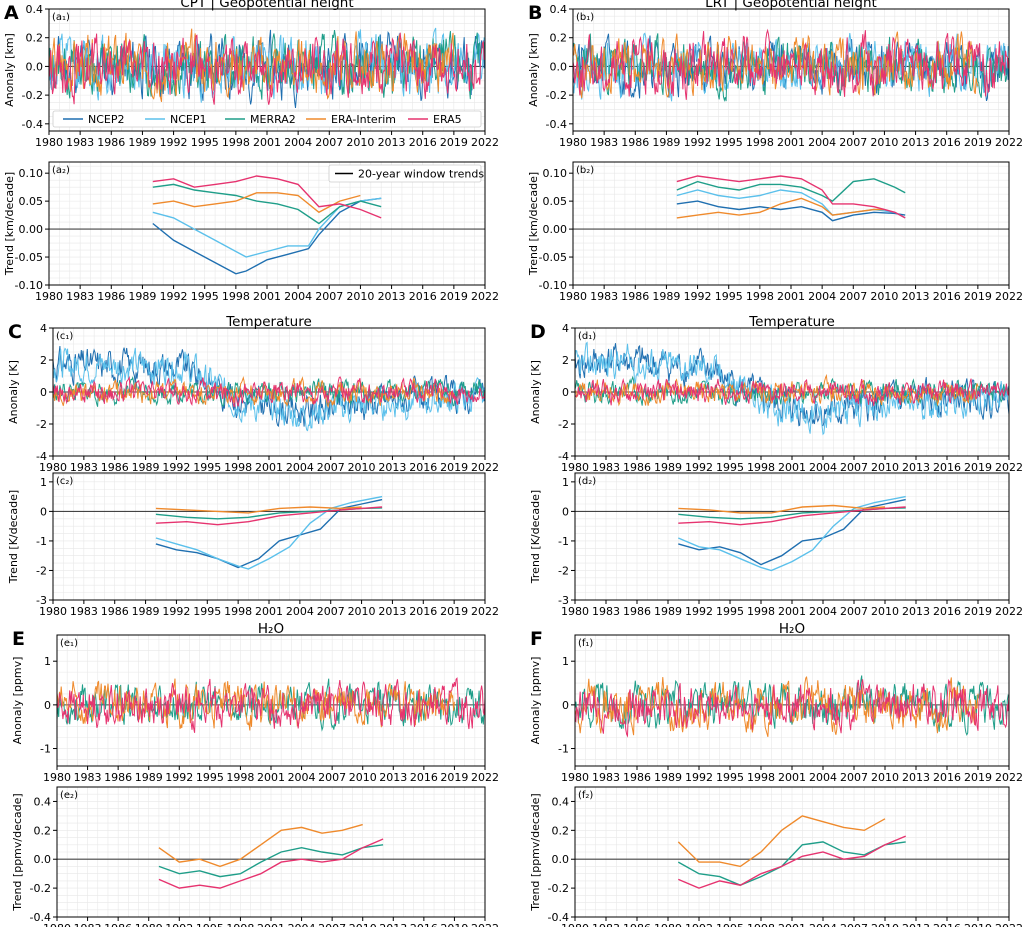 This screenshot has width=1024, height=927. What do you see at coordinates (555, 173) in the screenshot?
I see `y-tick-label: 0.10` at bounding box center [555, 173].